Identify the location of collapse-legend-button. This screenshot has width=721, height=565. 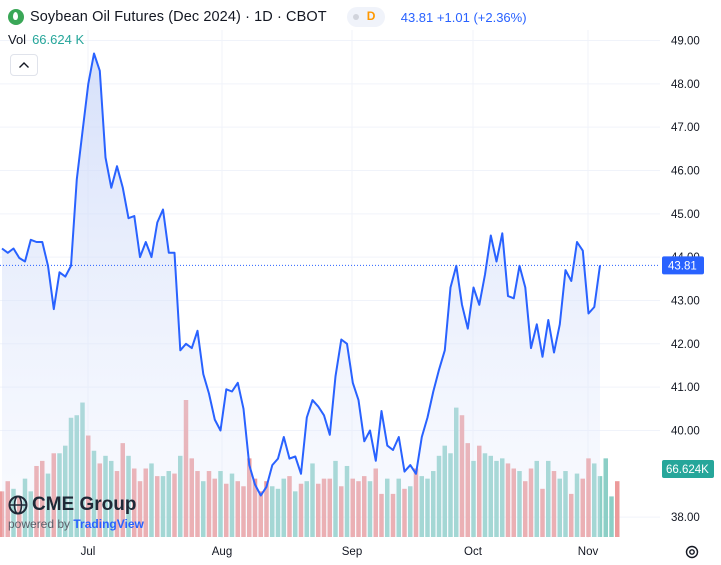
(24, 65).